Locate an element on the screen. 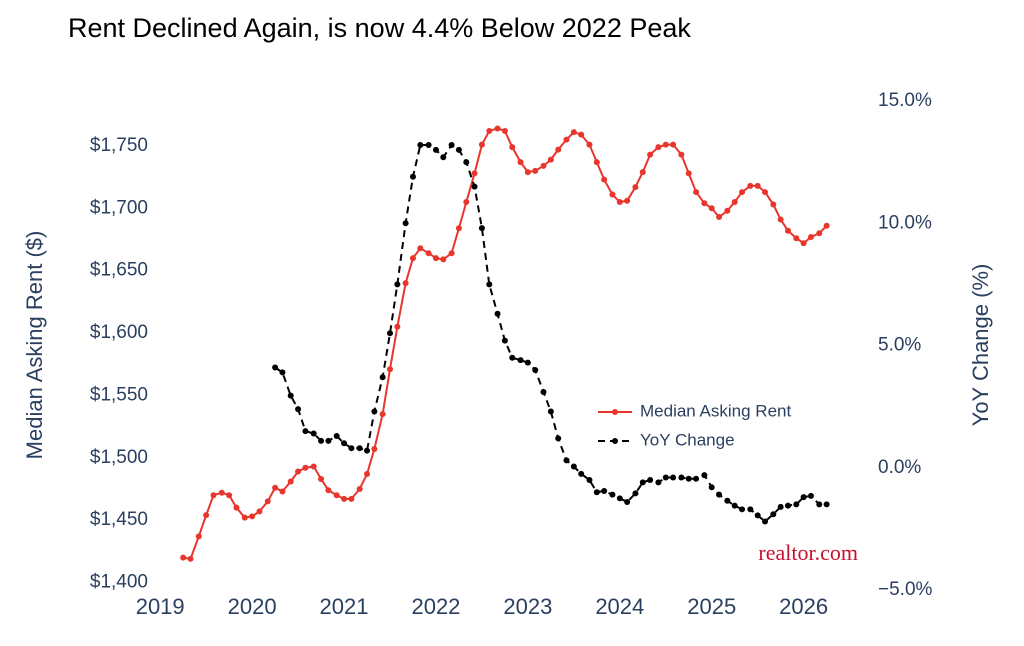  y-tick-label: $1,500 is located at coordinates (119, 457).